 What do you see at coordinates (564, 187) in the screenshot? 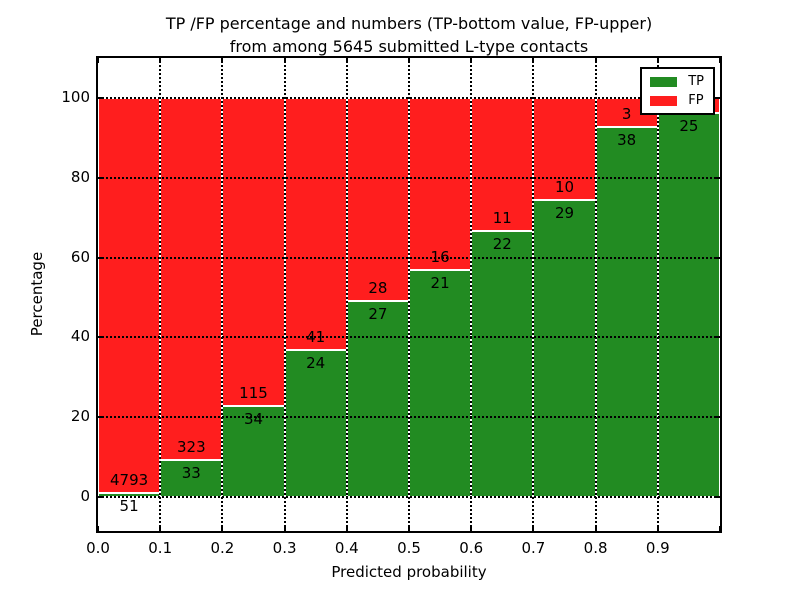
I see `bar-label-fp: 10` at bounding box center [564, 187].